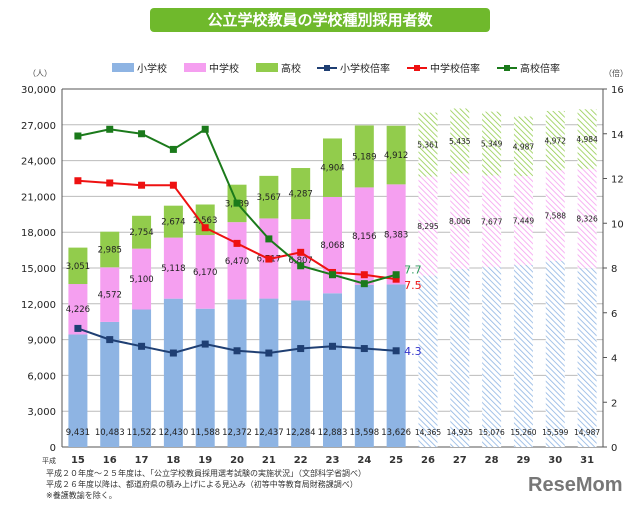 This screenshot has width=640, height=509. I want to click on bar-data-label: 8,295, so click(428, 226).